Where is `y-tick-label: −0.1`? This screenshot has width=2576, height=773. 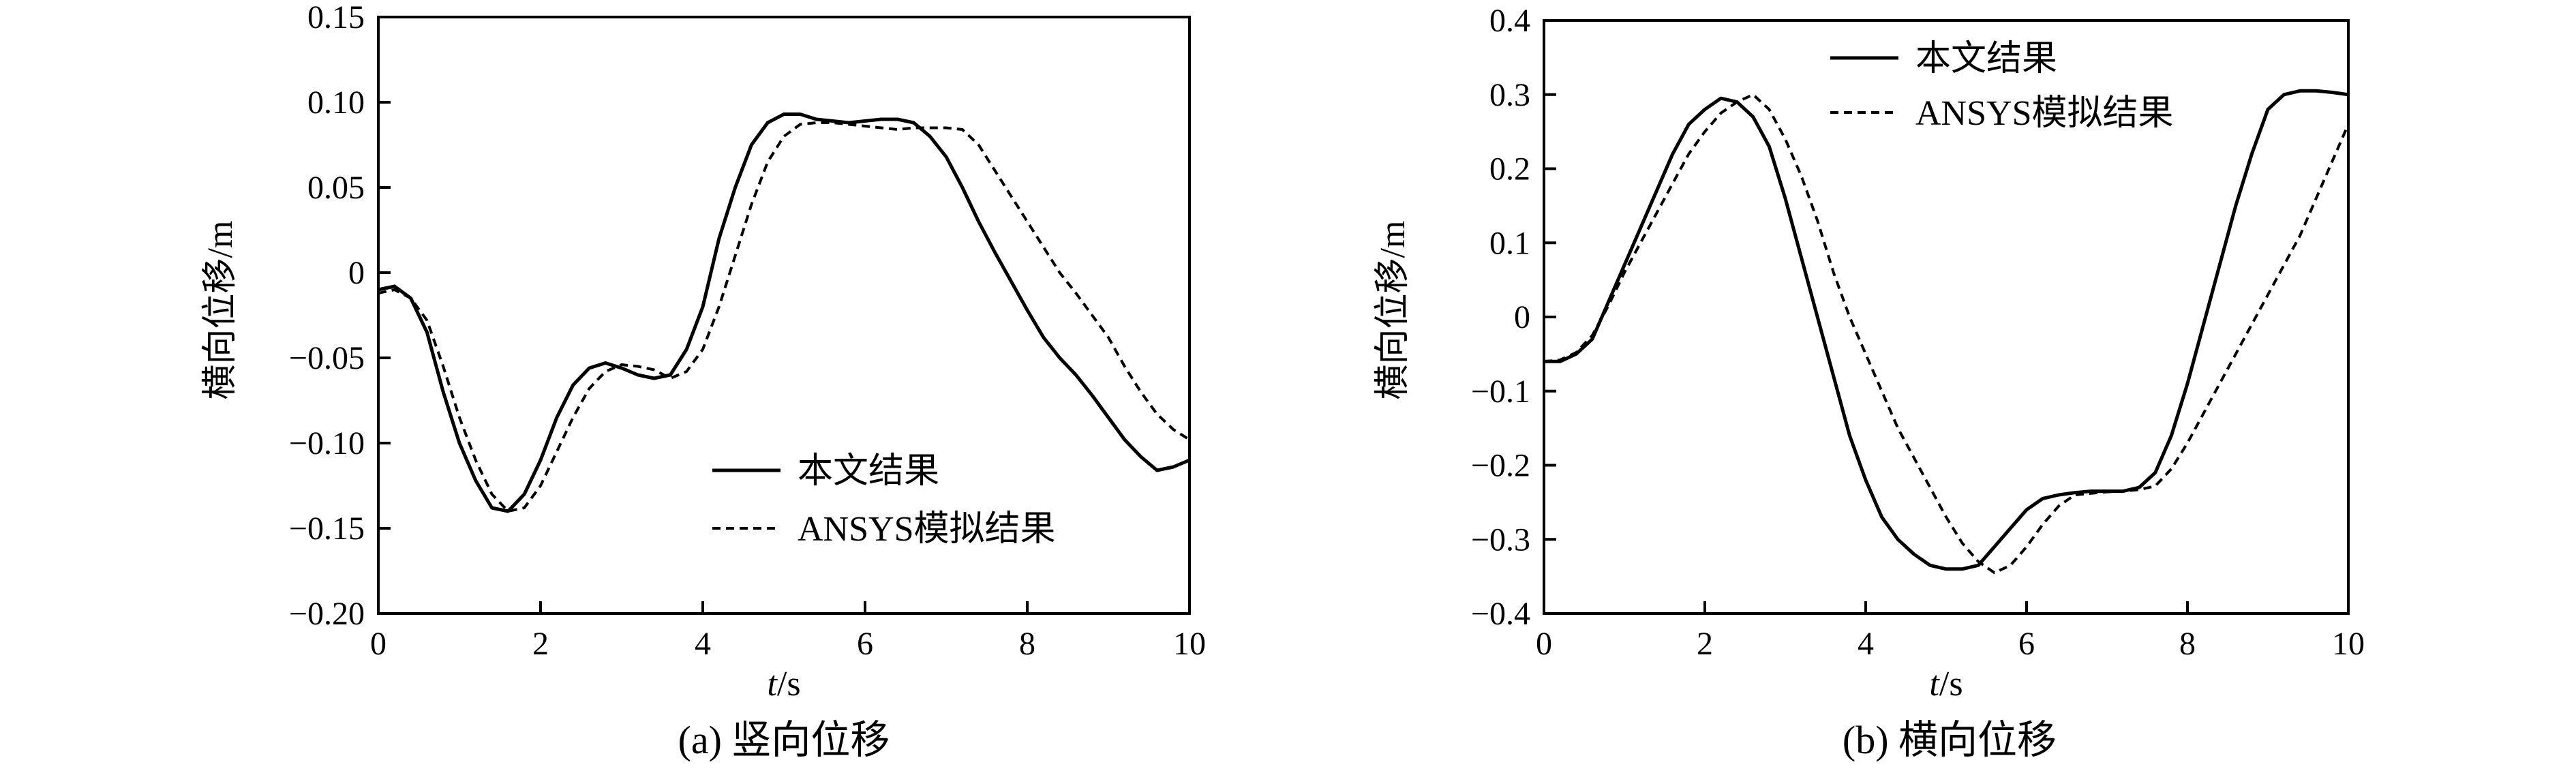
y-tick-label: −0.1 is located at coordinates (1501, 392).